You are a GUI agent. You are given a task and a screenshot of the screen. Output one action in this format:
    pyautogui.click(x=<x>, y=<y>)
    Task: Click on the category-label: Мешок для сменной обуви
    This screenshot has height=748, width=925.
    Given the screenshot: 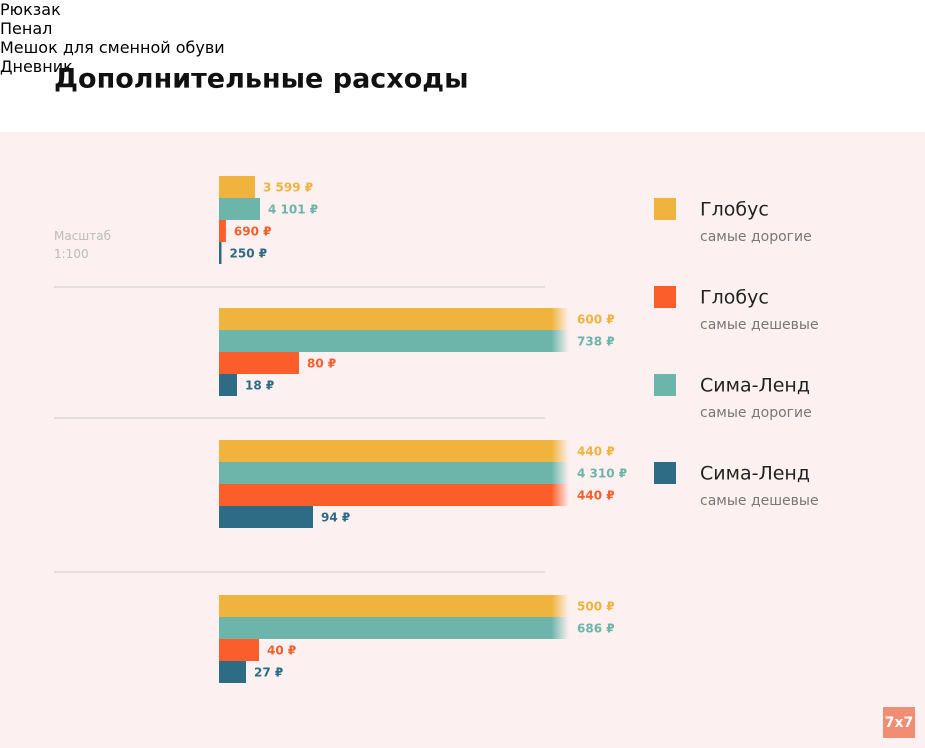 What is the action you would take?
    pyautogui.click(x=112, y=47)
    